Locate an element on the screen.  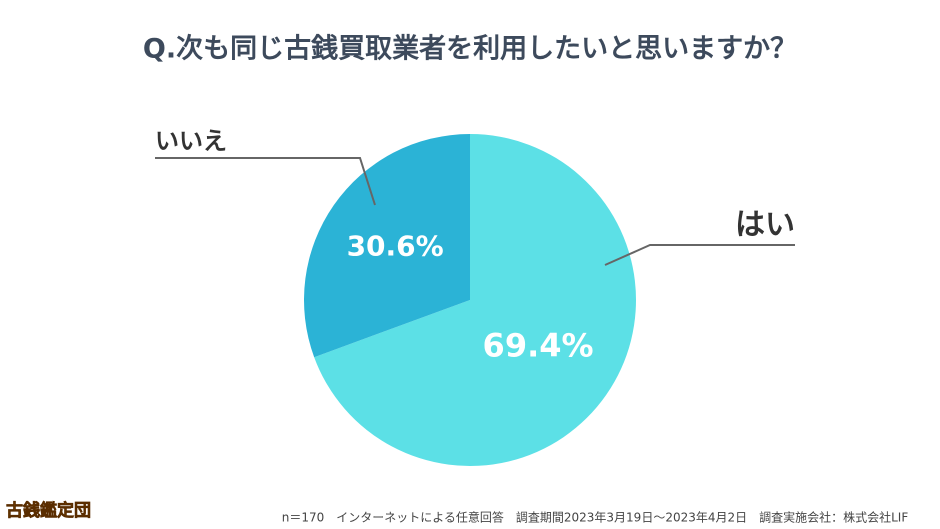
value-label: 69.4% is located at coordinates (538, 346).